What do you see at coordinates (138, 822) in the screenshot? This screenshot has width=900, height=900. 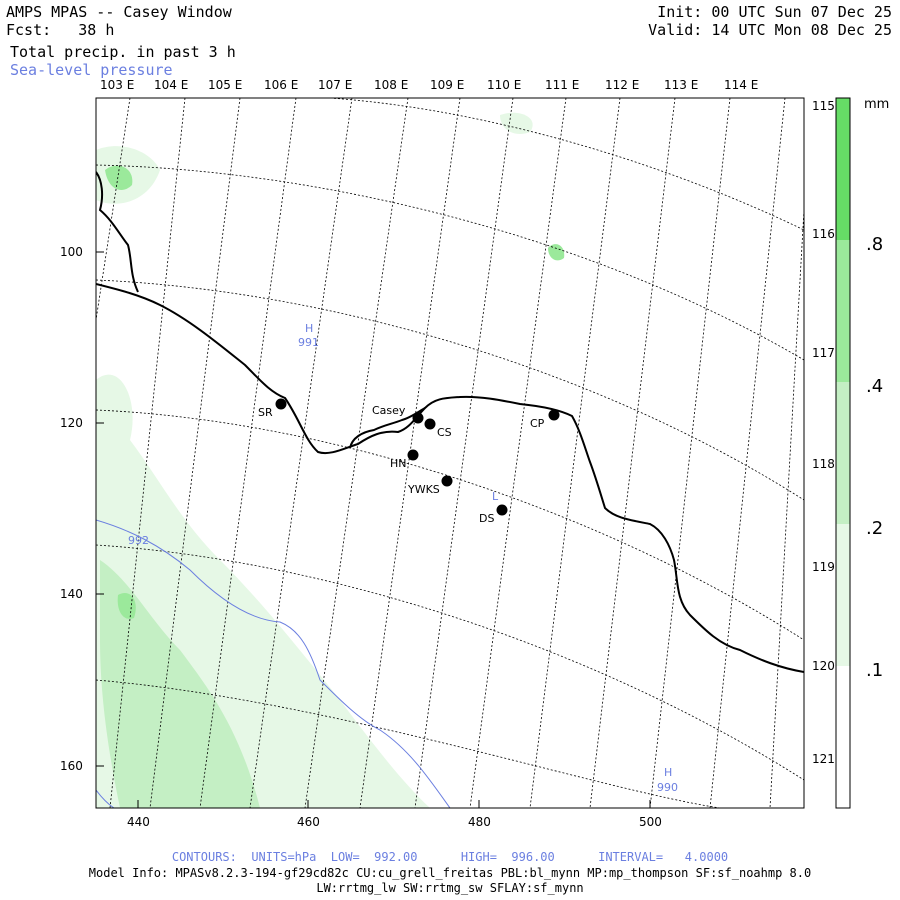 I see `x-tick-label: 440` at bounding box center [138, 822].